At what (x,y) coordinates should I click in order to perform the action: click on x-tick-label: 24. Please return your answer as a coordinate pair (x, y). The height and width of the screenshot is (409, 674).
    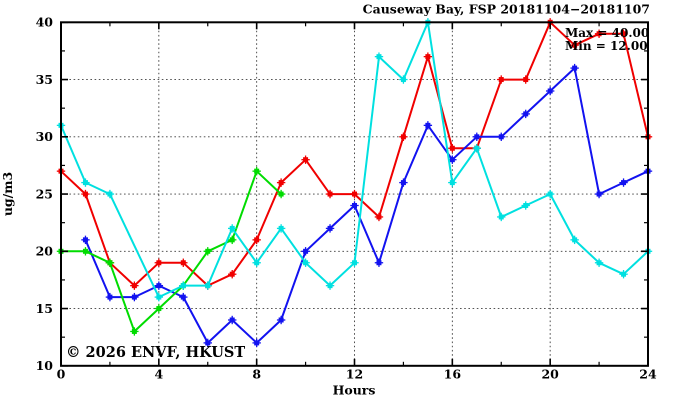
    Looking at the image, I should click on (648, 374).